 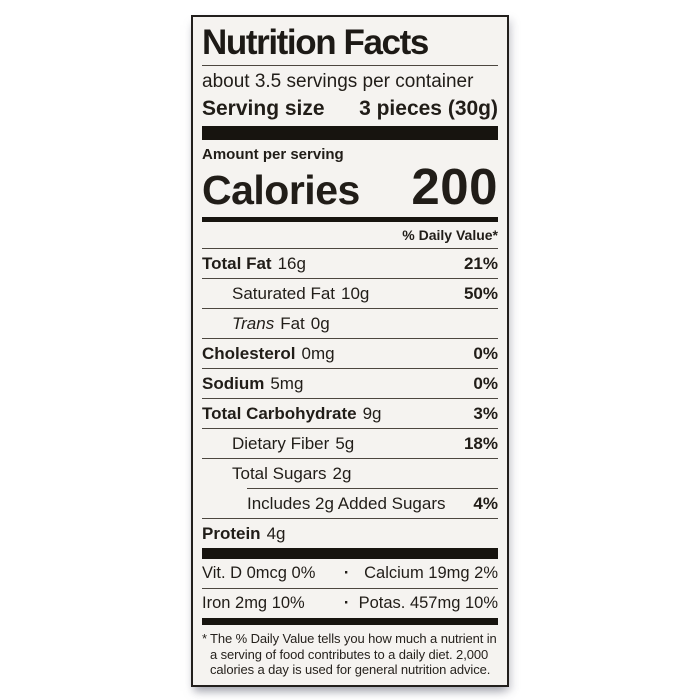 What do you see at coordinates (342, 473) in the screenshot?
I see `nutrient-amount: 2g` at bounding box center [342, 473].